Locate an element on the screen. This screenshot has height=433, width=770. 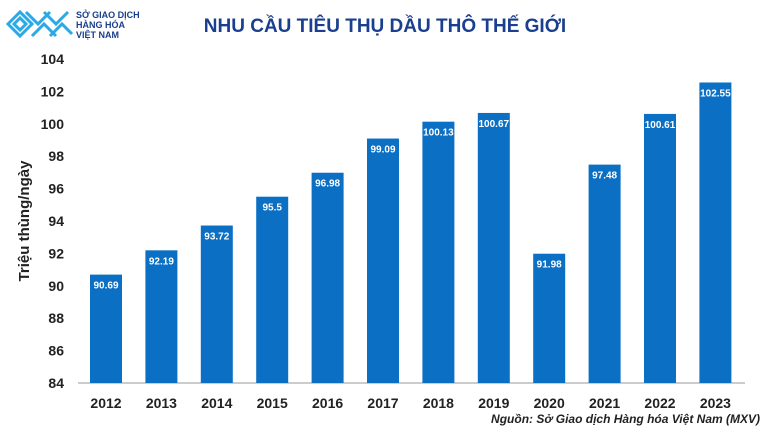
data-label: 99.09 is located at coordinates (382, 150).